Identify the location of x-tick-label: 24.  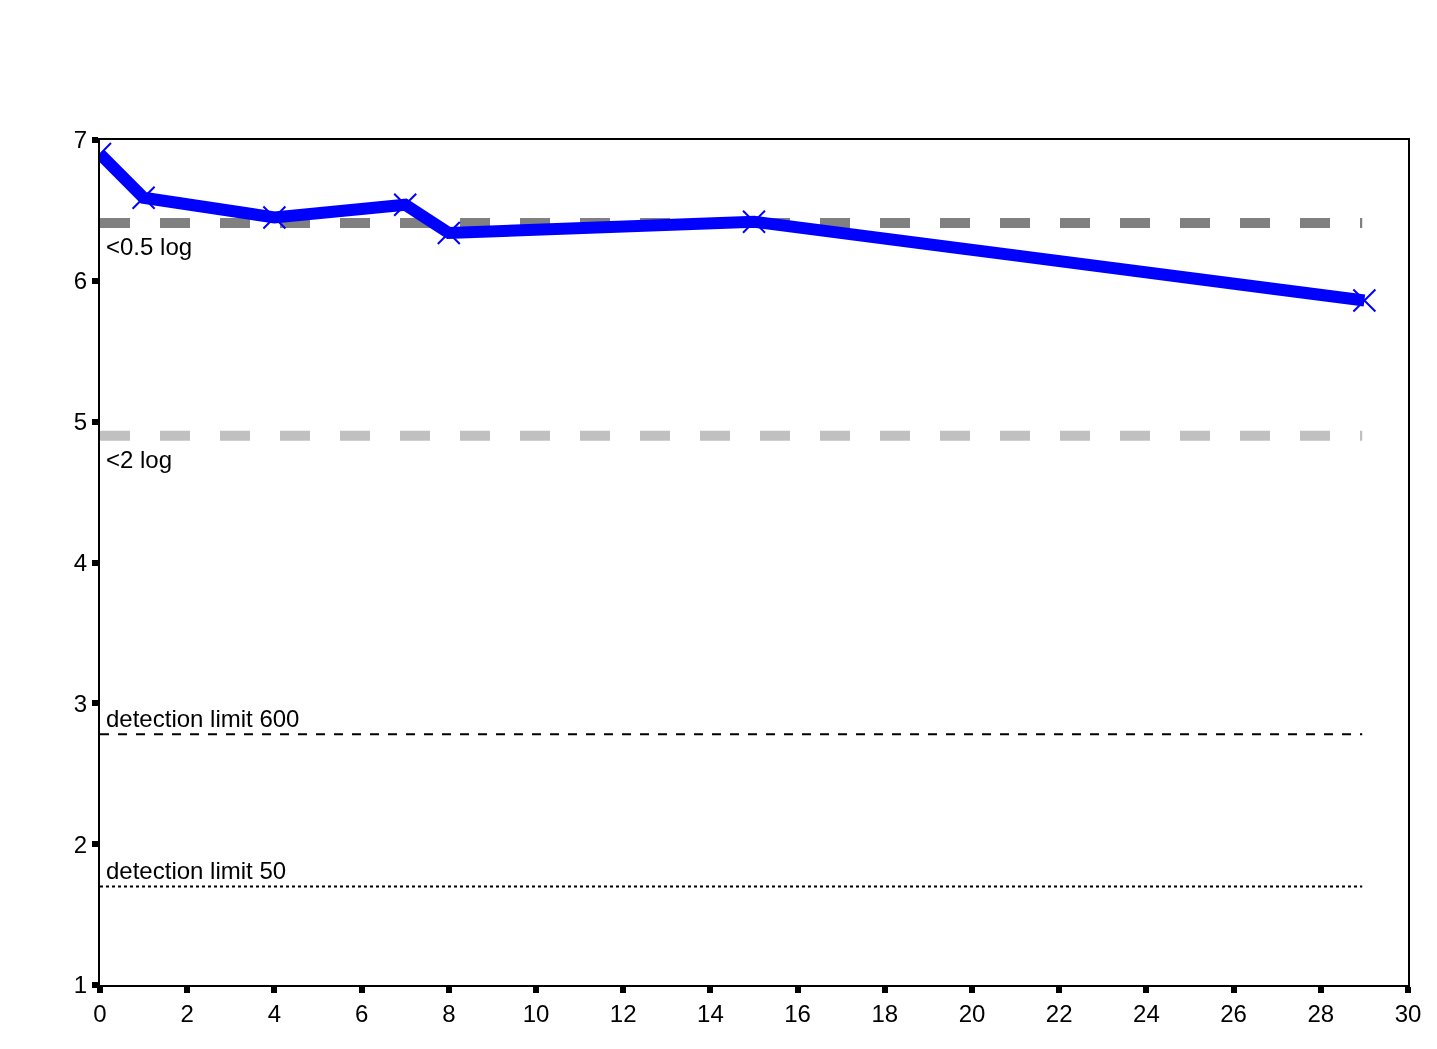
(1146, 1013).